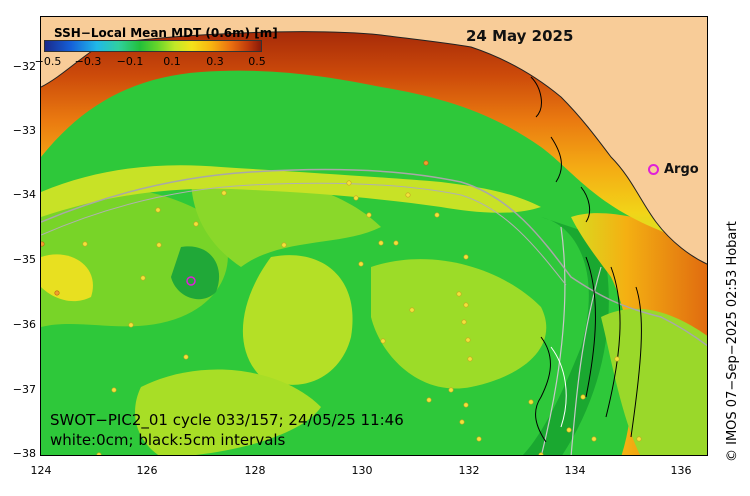 The height and width of the screenshot is (496, 750). I want to click on colorbar-title: SSH−Local Mean MDT (0.6m) [m], so click(166, 33).